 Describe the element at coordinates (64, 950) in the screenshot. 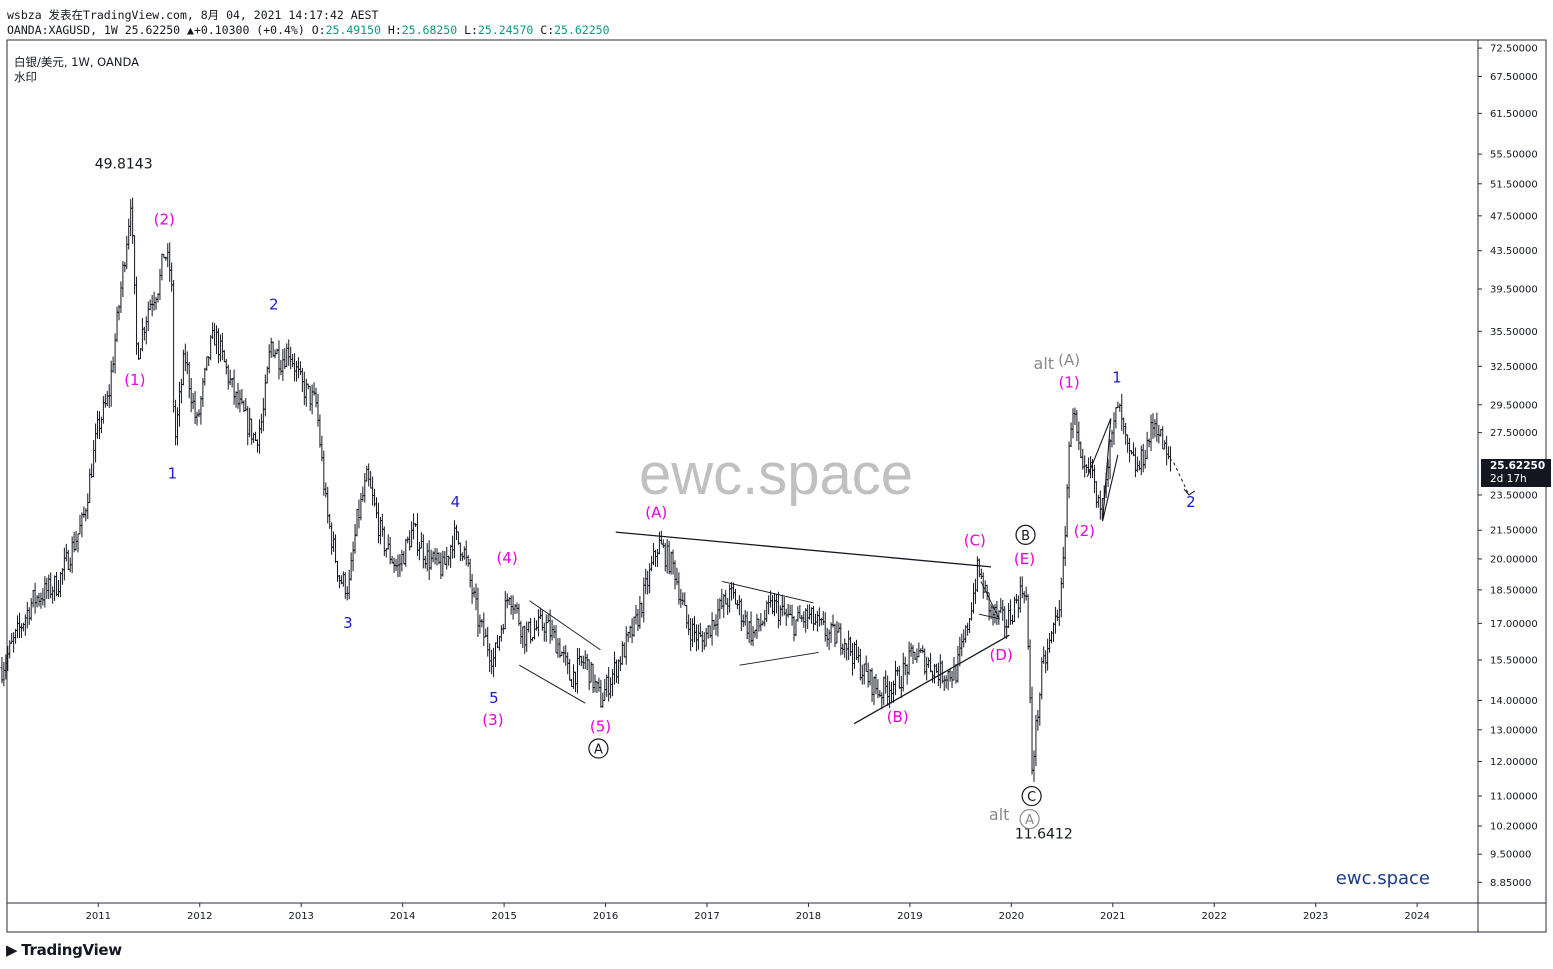

I see `tradingview-brand: ▶ TradingView` at that location.